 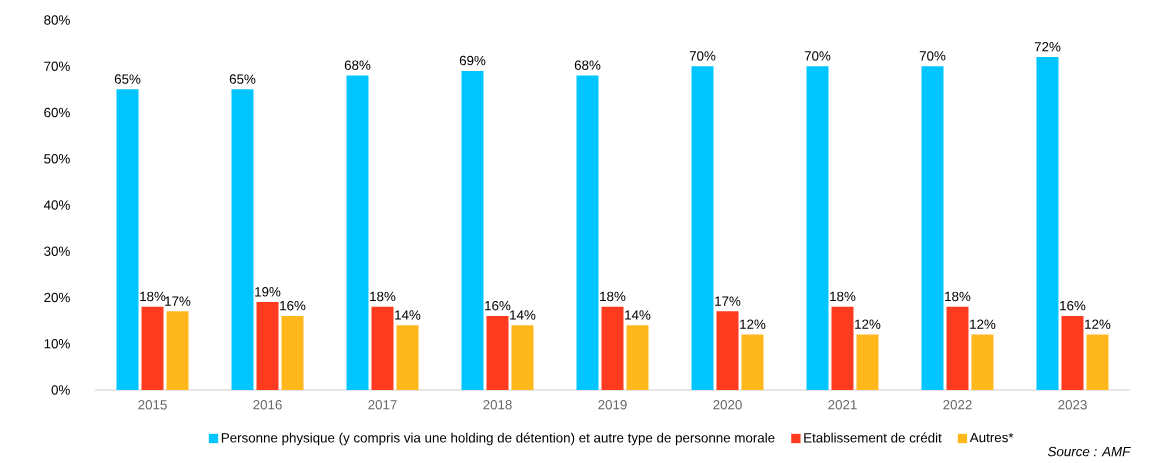 I want to click on y-tick-label: 0%, so click(x=60, y=390).